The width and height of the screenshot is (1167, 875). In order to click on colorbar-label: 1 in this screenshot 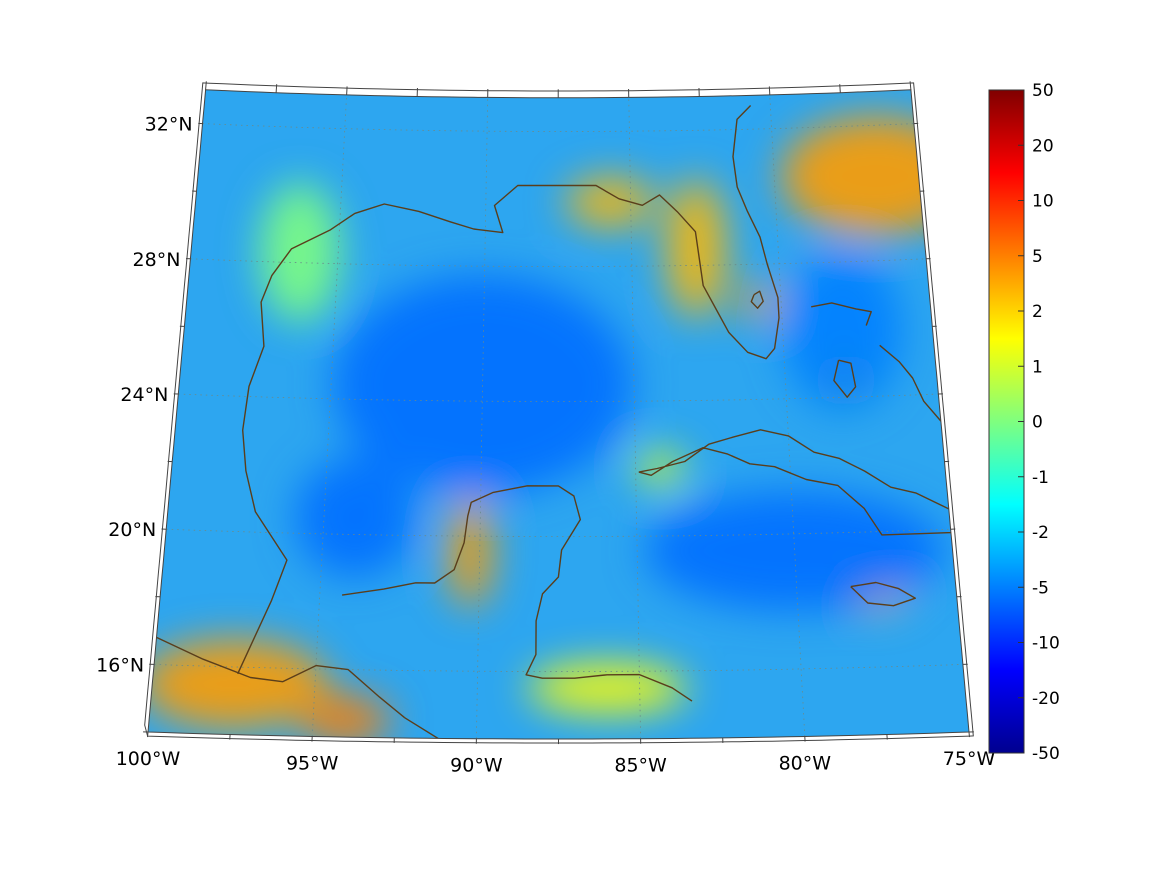, I will do `click(1037, 367)`.